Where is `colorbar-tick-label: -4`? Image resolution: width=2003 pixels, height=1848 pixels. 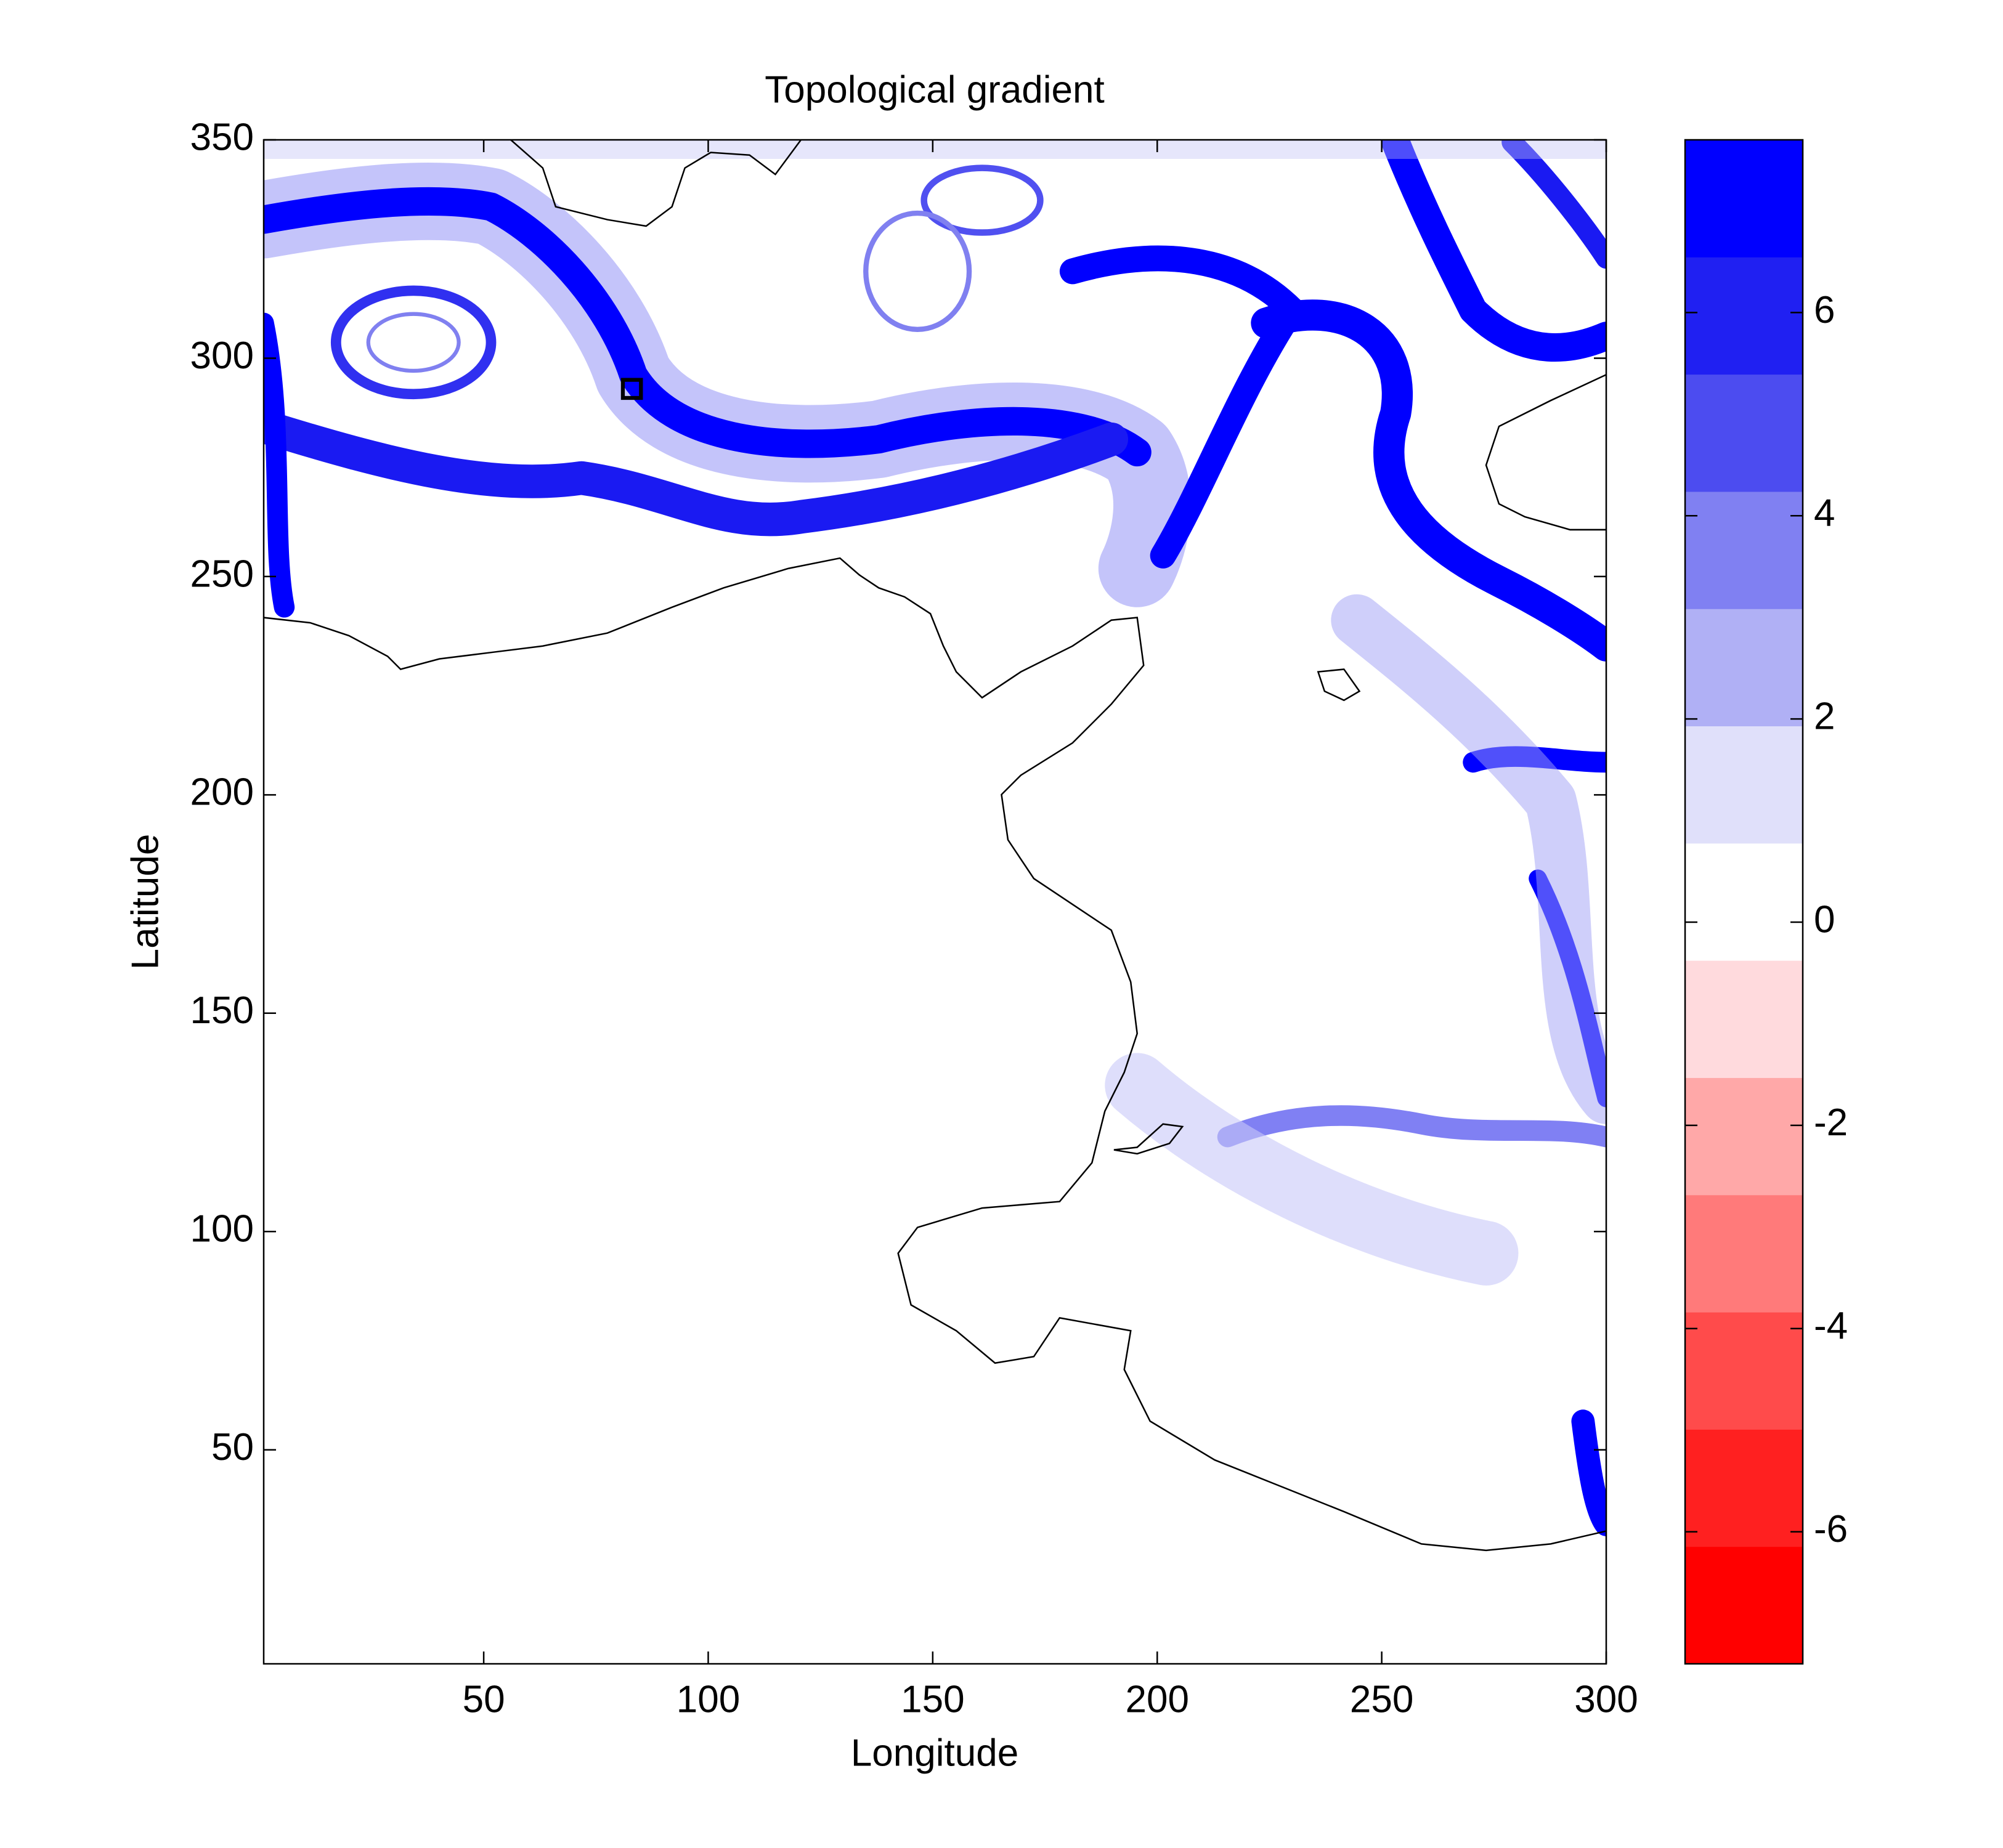 colorbar-tick-label: -4 is located at coordinates (1831, 1326).